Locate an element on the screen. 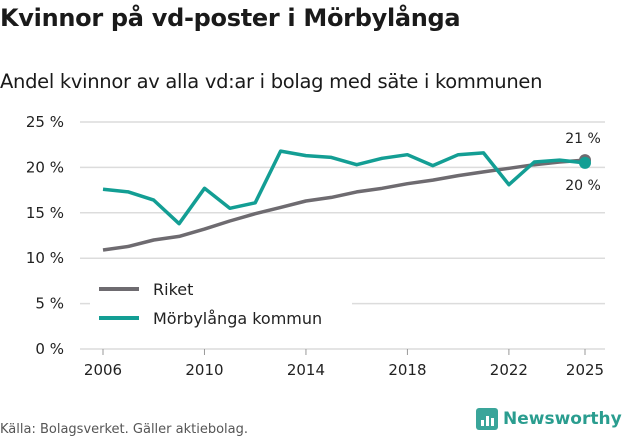  chart-title: Kvinnor på vd-poster i Mörbylånga is located at coordinates (230, 18).